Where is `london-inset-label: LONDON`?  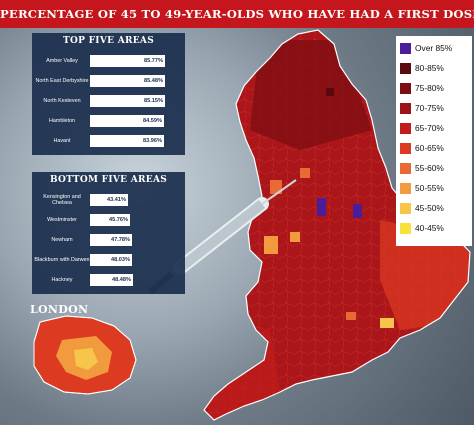 london-inset-label: LONDON is located at coordinates (59, 309).